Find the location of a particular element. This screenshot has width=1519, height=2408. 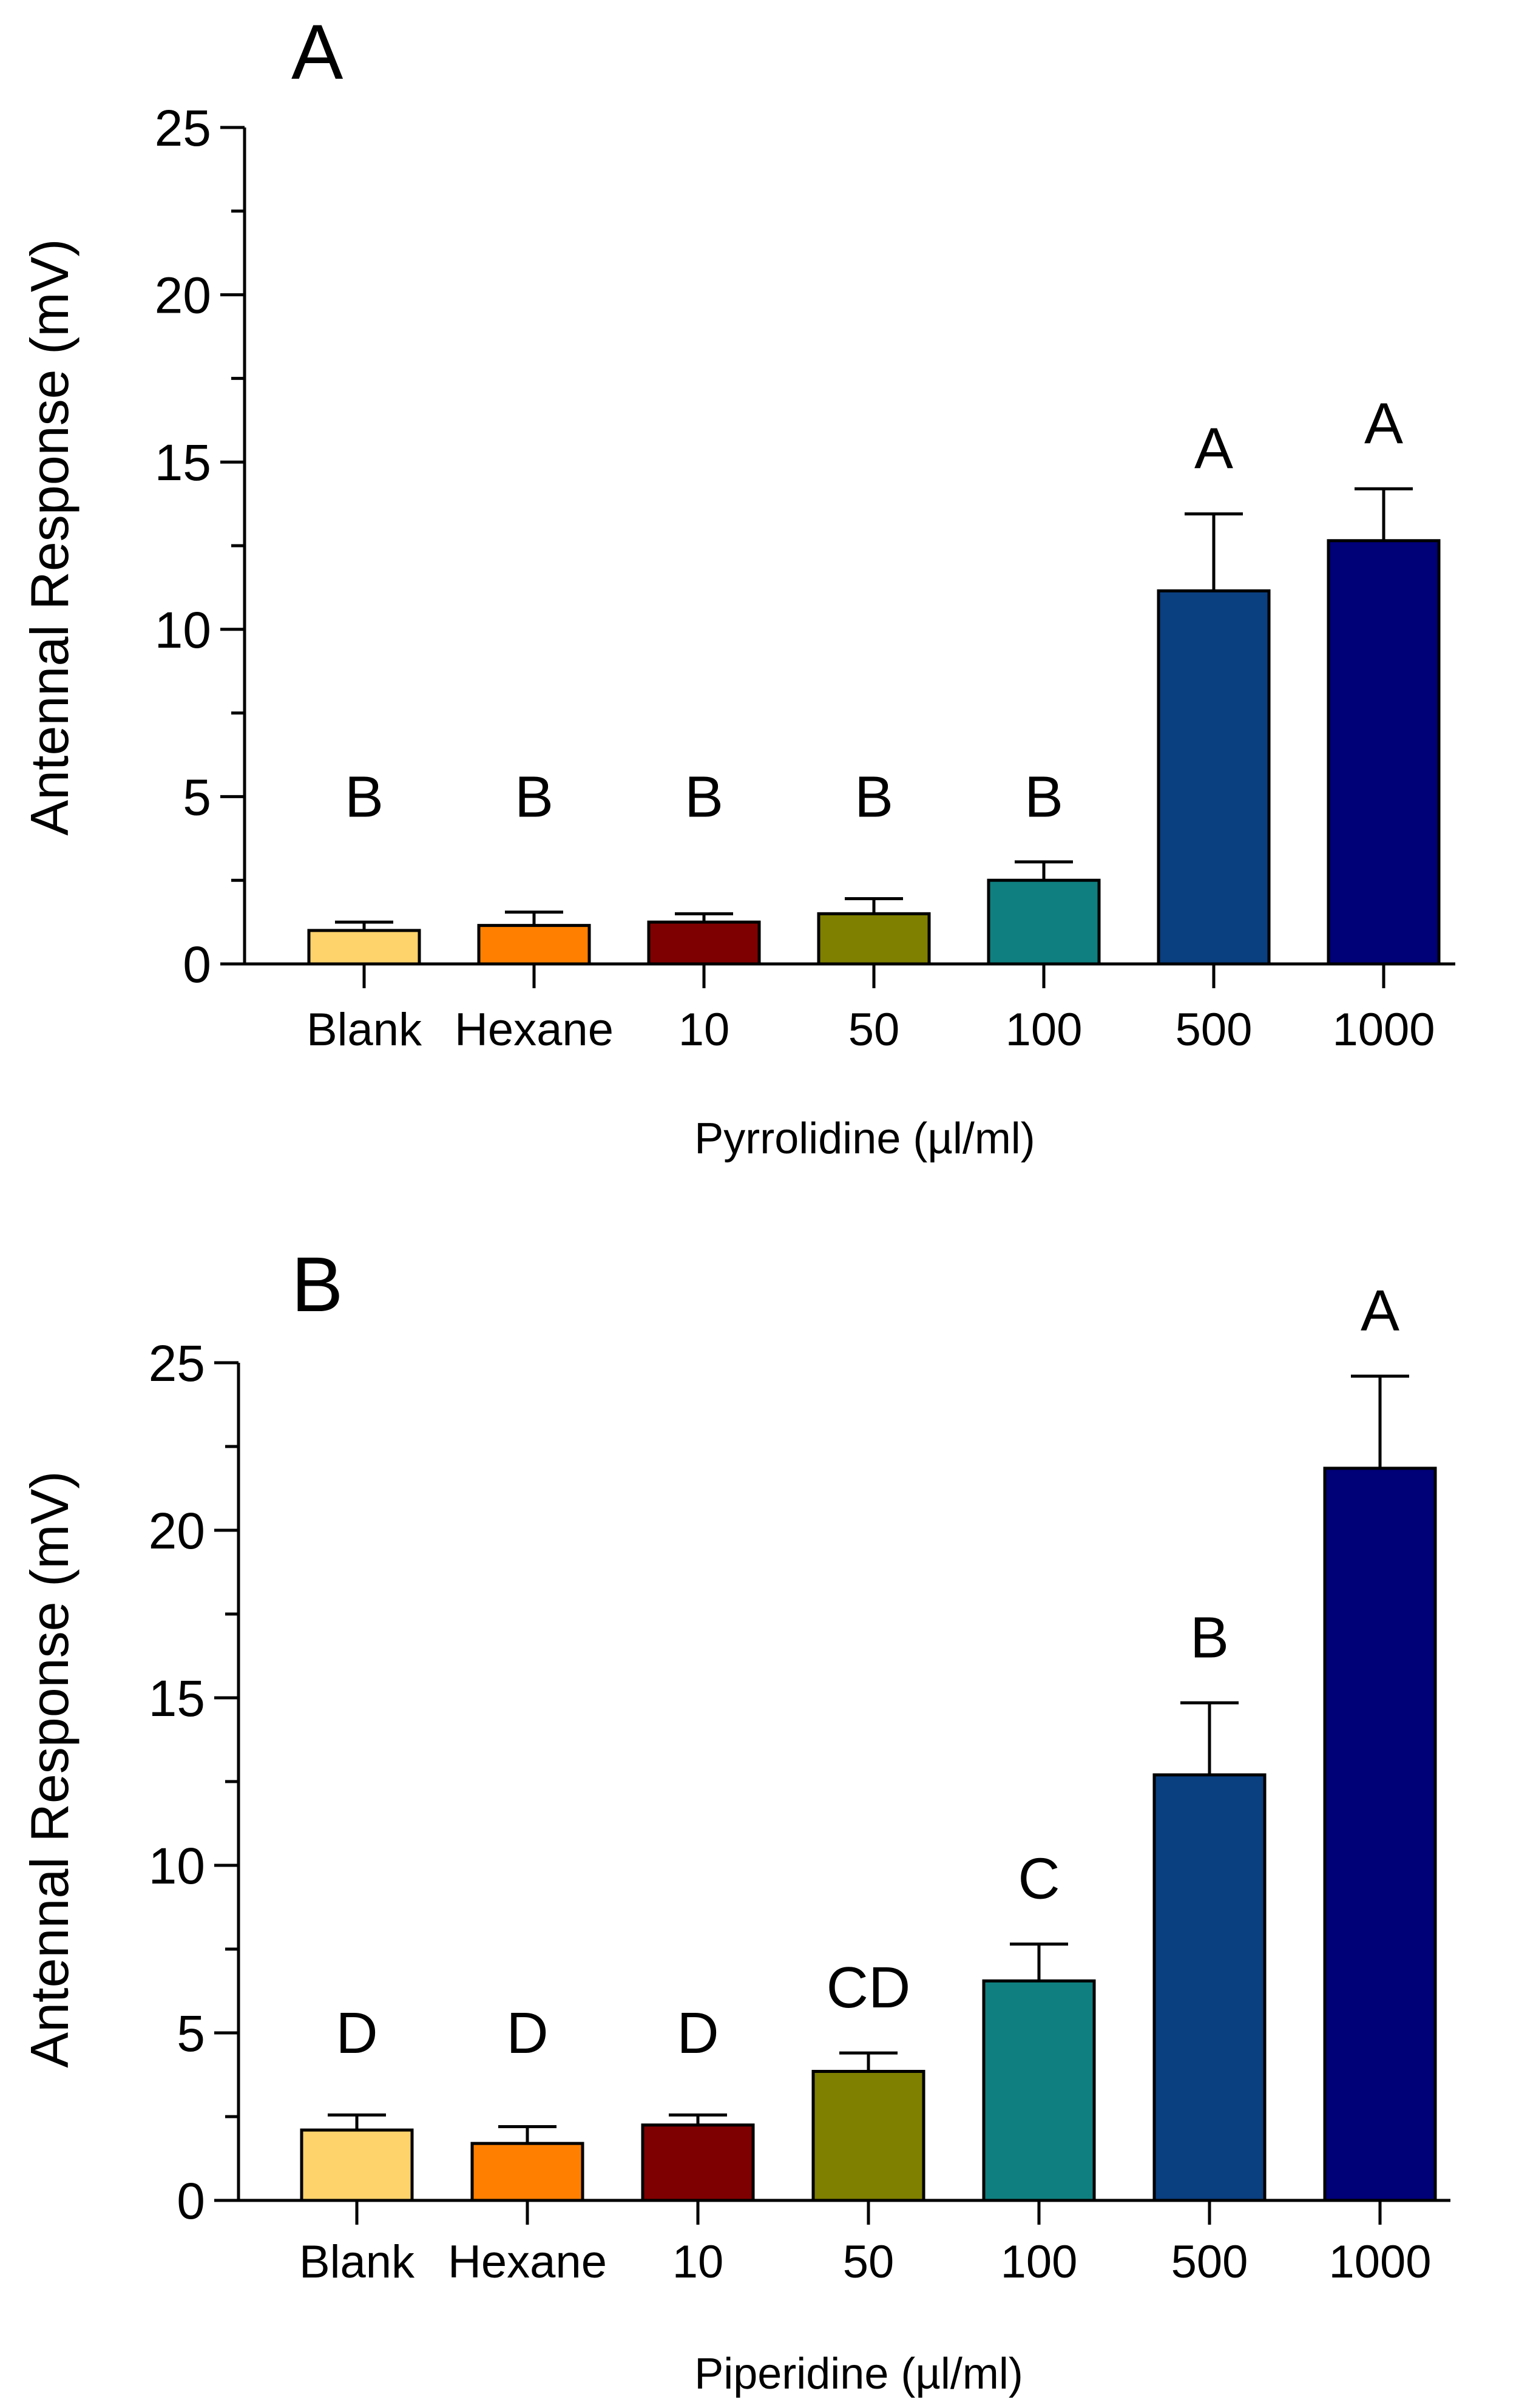

x-axis-title: Piperidine (µl/ml) is located at coordinates (859, 2374).